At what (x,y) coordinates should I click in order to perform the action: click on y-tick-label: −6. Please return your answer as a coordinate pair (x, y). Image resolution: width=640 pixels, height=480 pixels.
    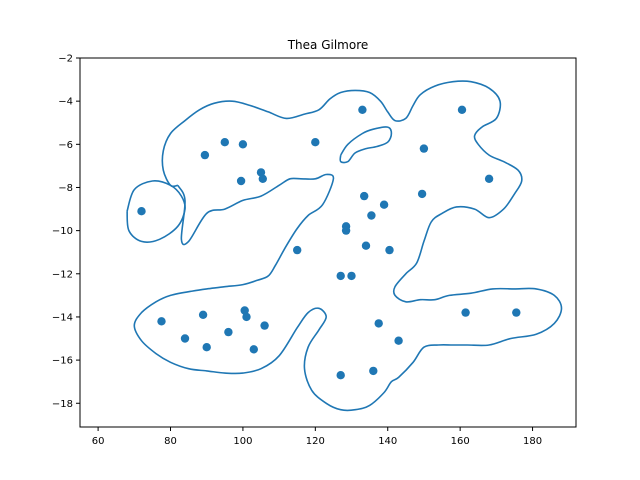
    Looking at the image, I should click on (65, 145).